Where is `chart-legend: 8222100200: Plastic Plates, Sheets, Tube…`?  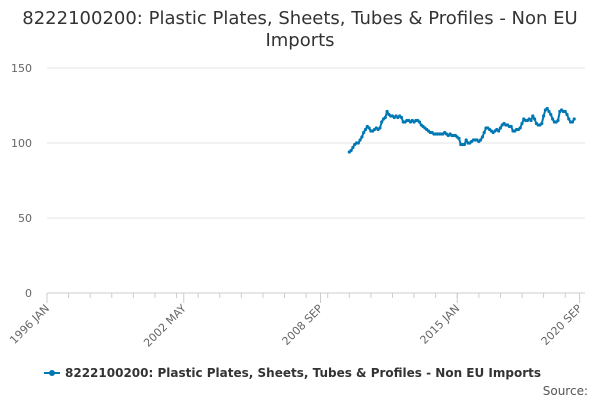
chart-legend: 8222100200: Plastic Plates, Sheets, Tube… is located at coordinates (292, 373).